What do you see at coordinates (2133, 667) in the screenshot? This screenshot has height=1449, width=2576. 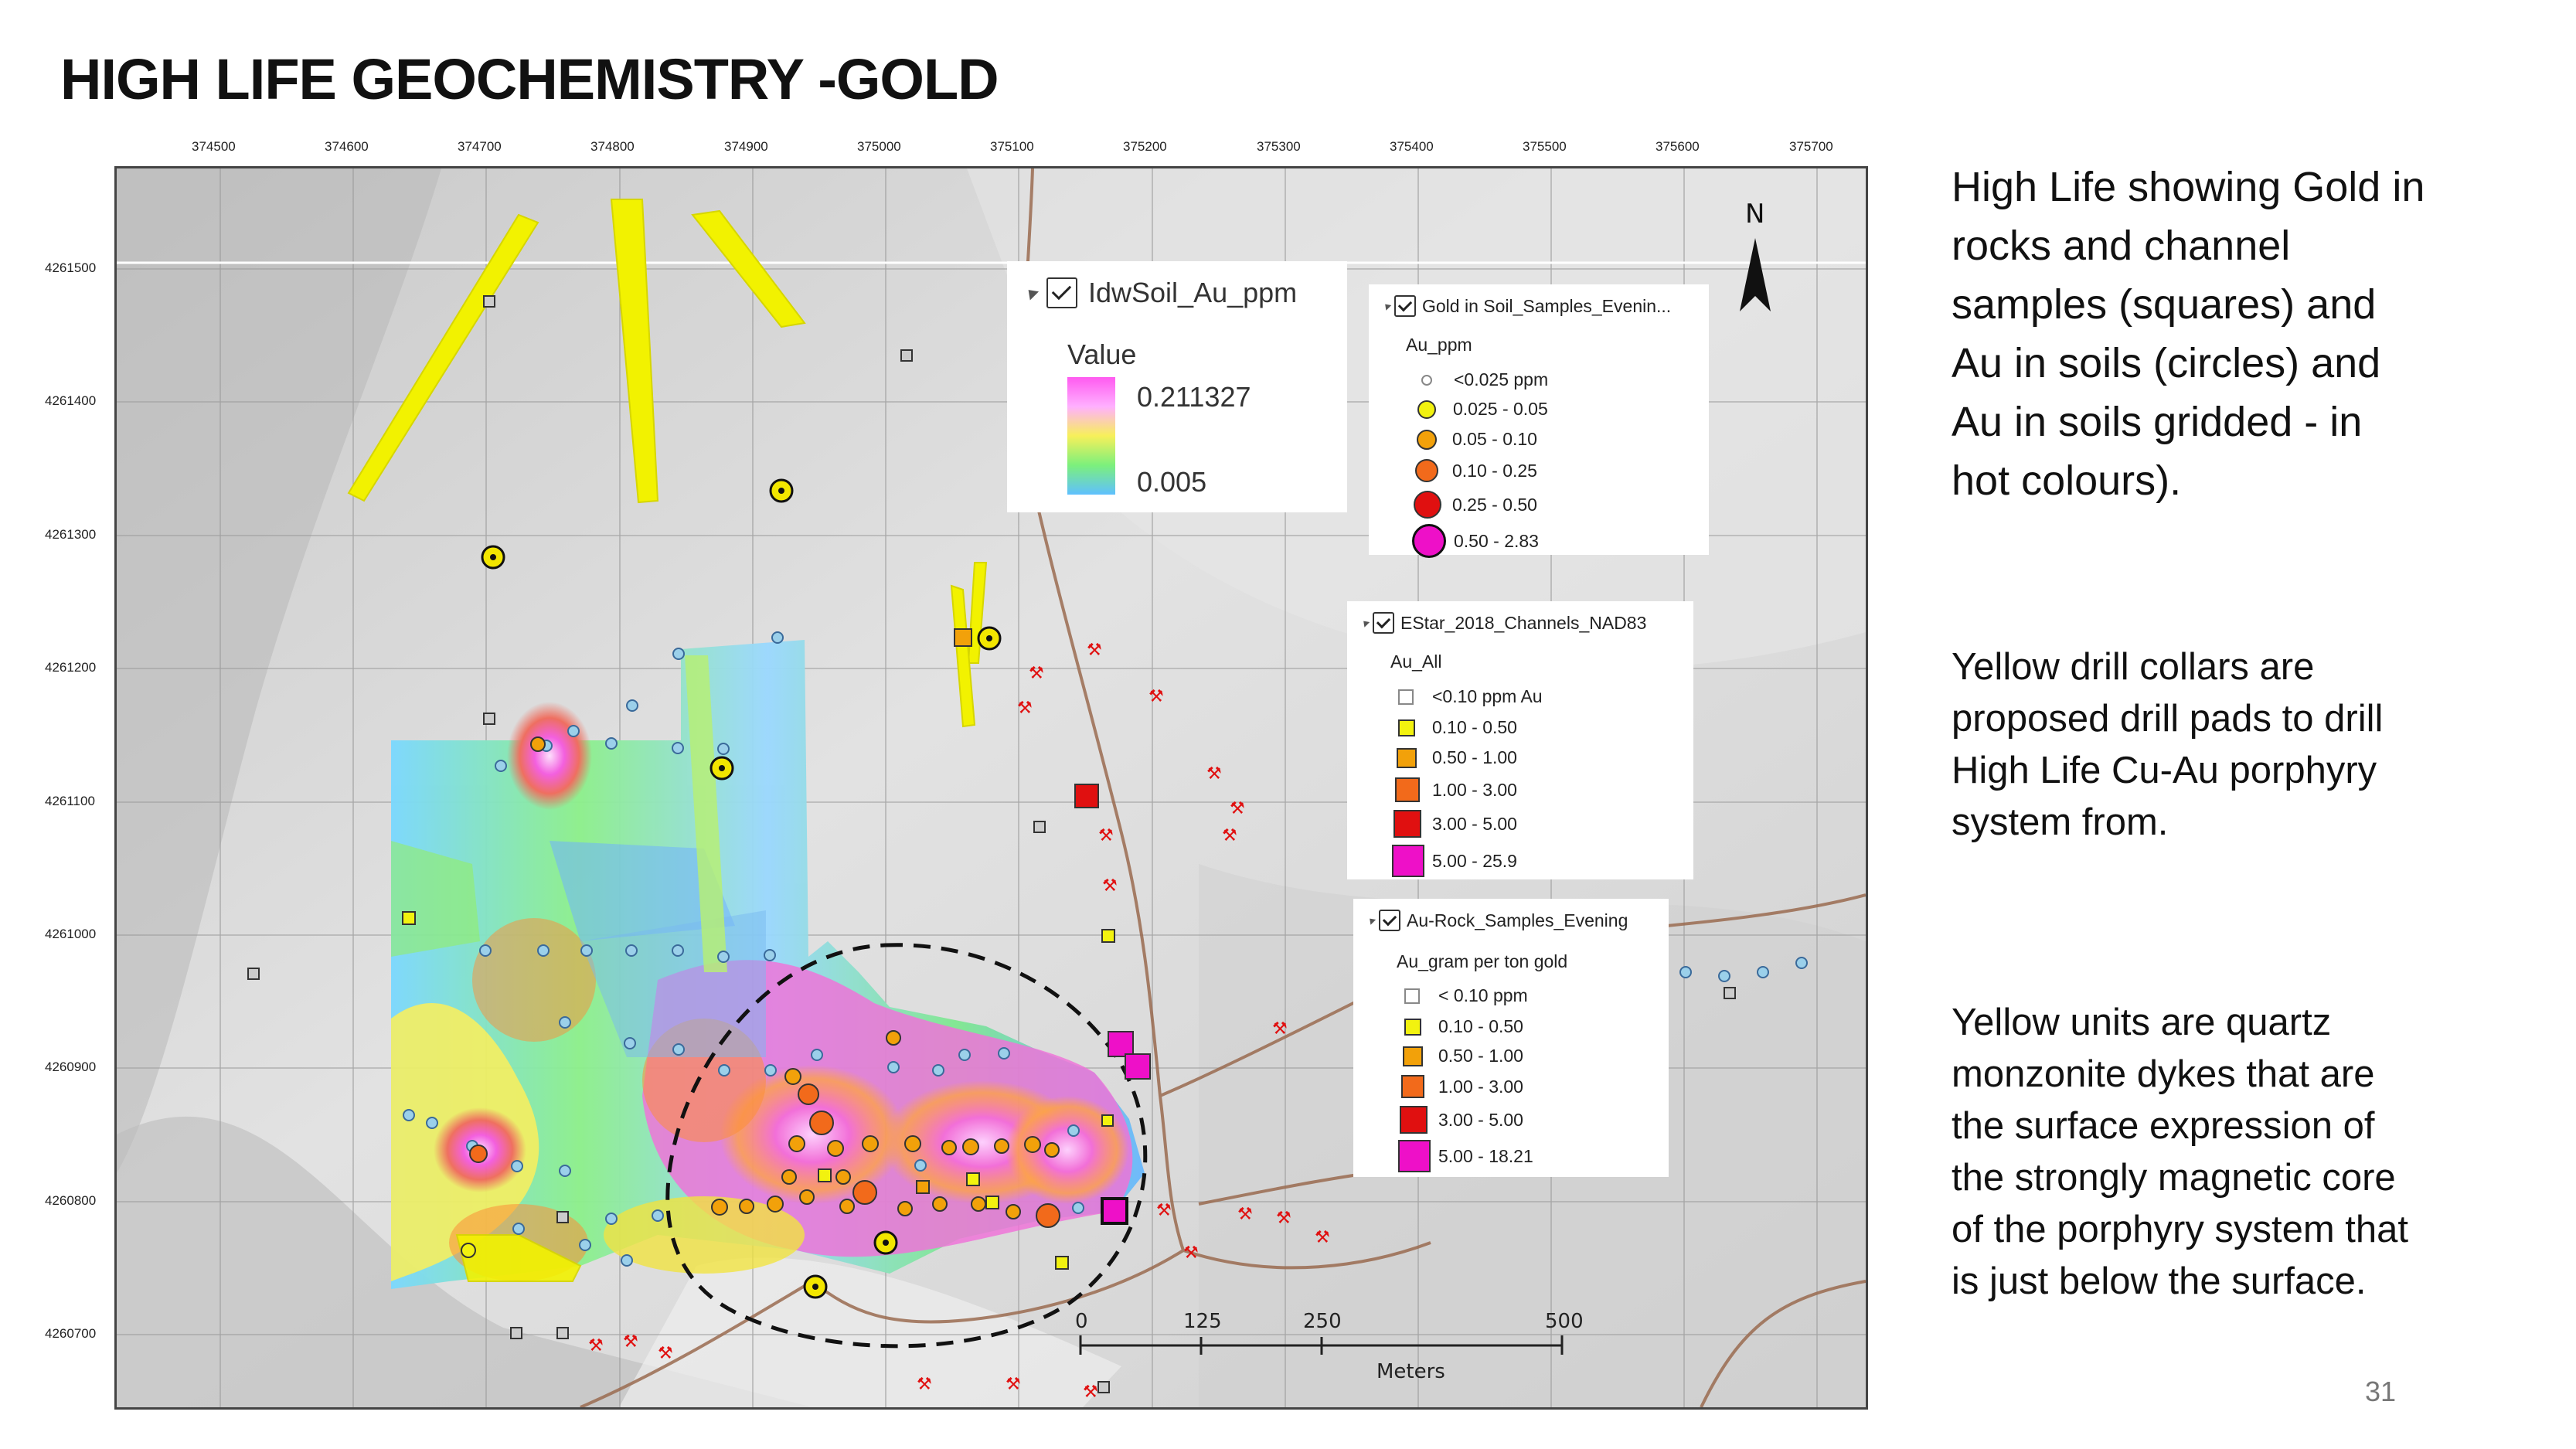 I see `note-line: Yellow drill collars are` at bounding box center [2133, 667].